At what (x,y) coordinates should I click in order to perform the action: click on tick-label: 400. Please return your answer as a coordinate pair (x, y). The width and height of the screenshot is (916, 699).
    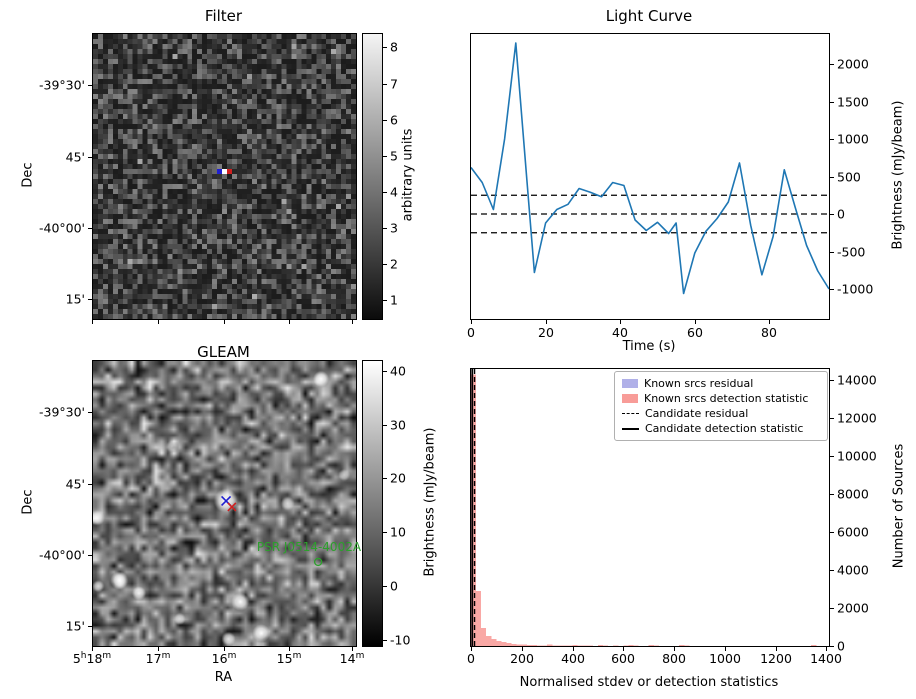
    Looking at the image, I should click on (573, 658).